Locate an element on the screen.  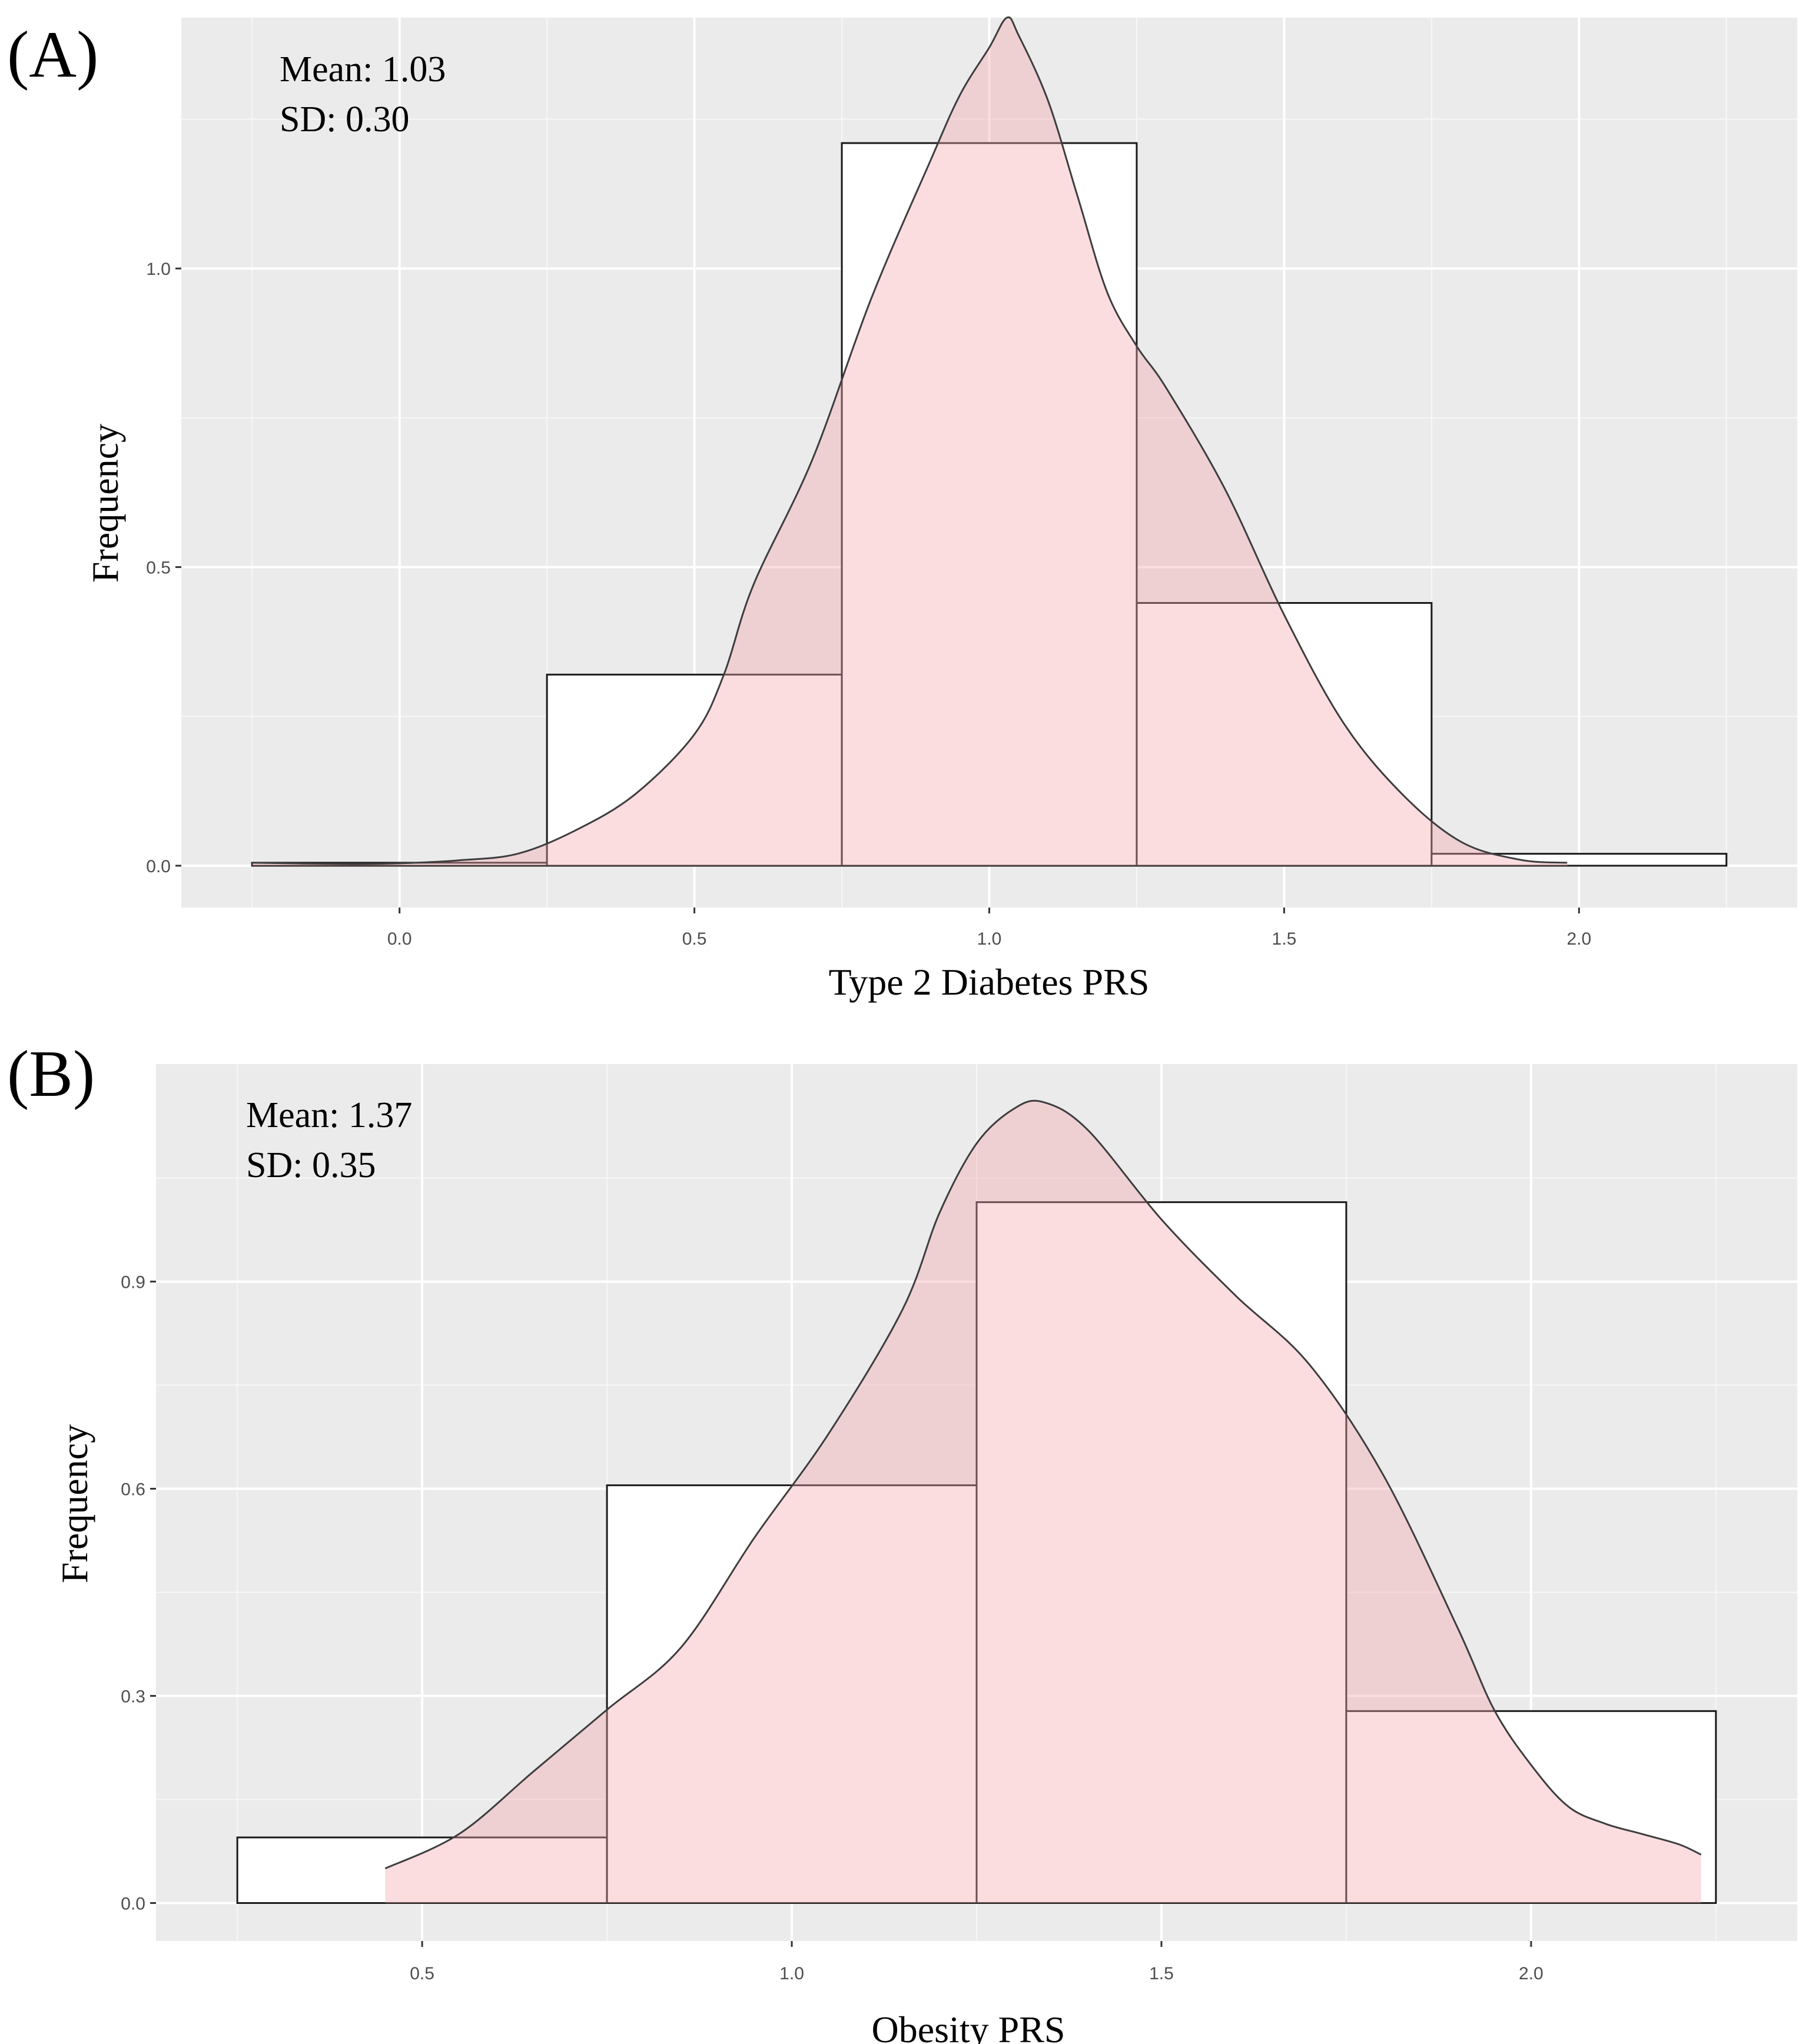
panel-a-mean-annotation: Mean: 1.03 is located at coordinates (363, 69).